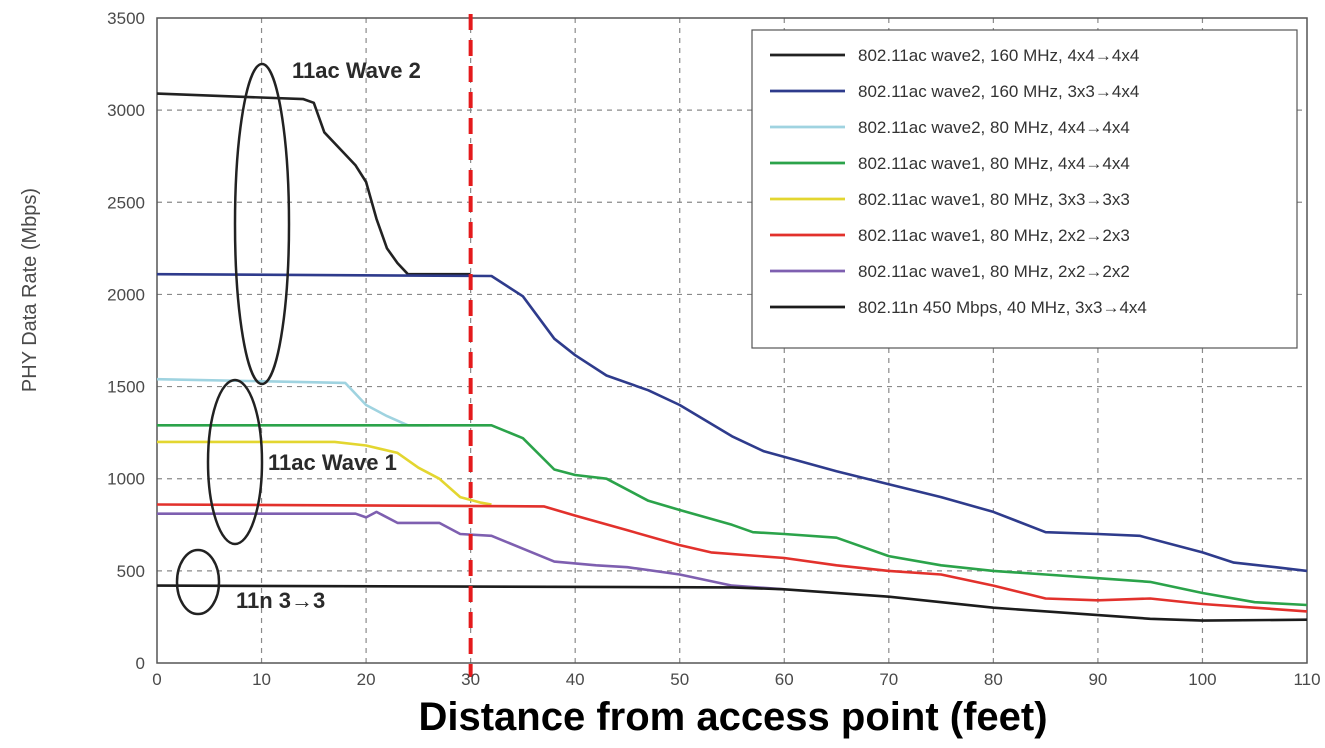  What do you see at coordinates (993, 679) in the screenshot?
I see `x-tick-label: 80` at bounding box center [993, 679].